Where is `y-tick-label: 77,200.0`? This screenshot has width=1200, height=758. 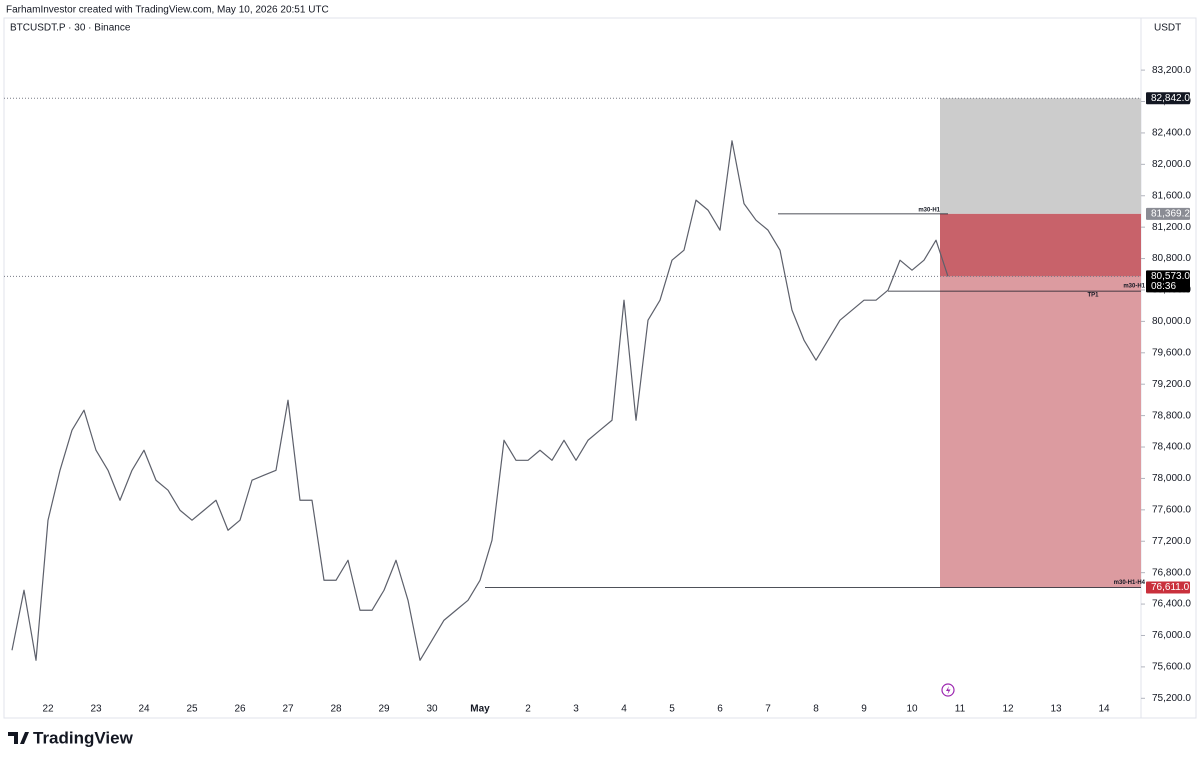
y-tick-label: 77,200.0 is located at coordinates (1171, 541).